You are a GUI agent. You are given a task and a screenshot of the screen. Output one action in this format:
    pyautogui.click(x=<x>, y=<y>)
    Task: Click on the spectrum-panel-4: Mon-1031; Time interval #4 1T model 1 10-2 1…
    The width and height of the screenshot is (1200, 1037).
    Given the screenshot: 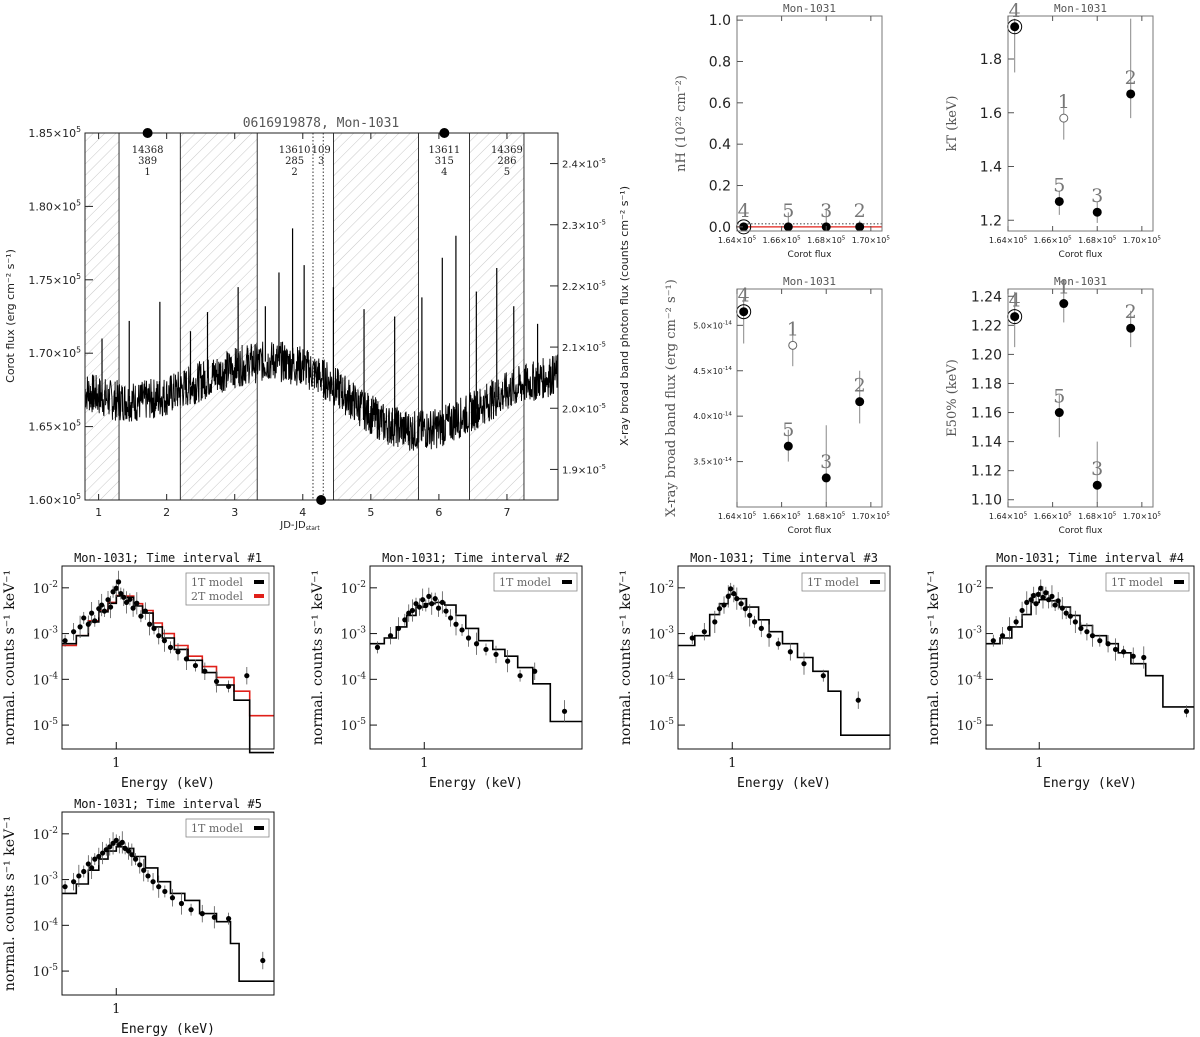 What is the action you would take?
    pyautogui.click(x=1060, y=671)
    